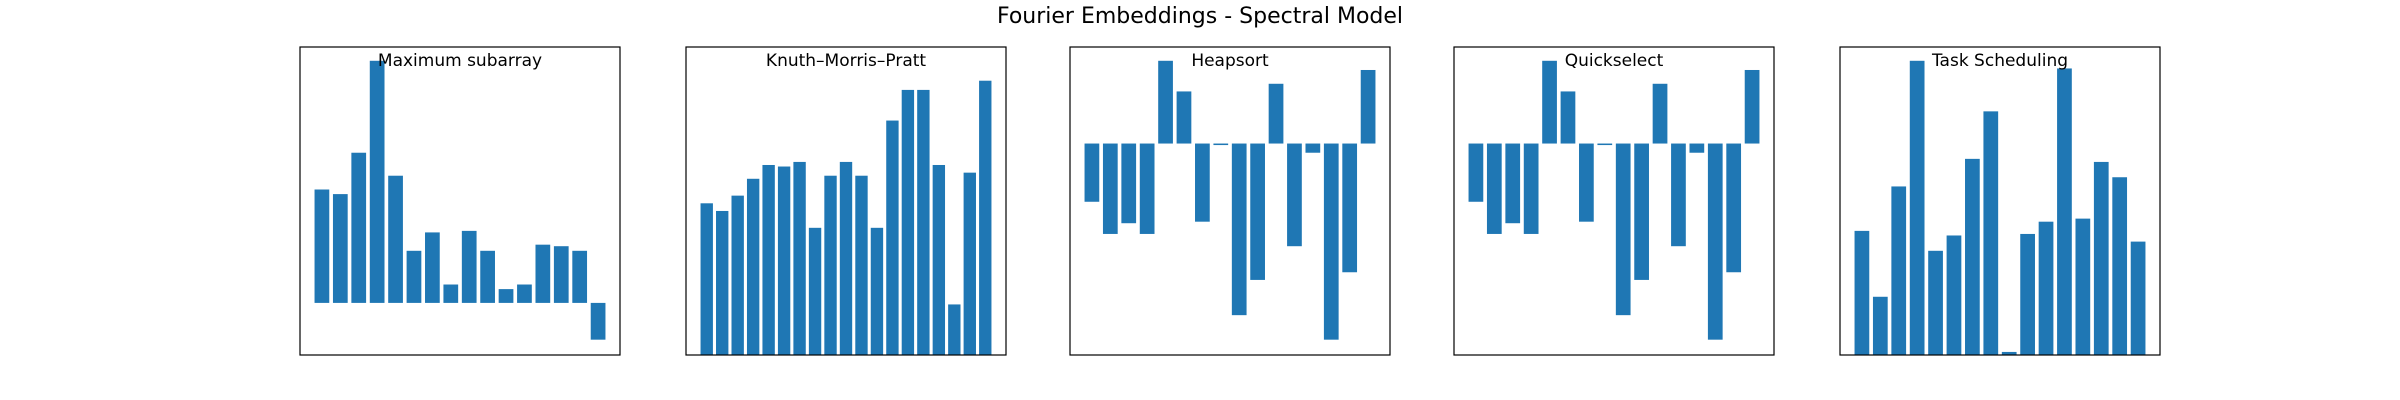  Describe the element at coordinates (1230, 61) in the screenshot. I see `axes-title: Heapsort` at that location.